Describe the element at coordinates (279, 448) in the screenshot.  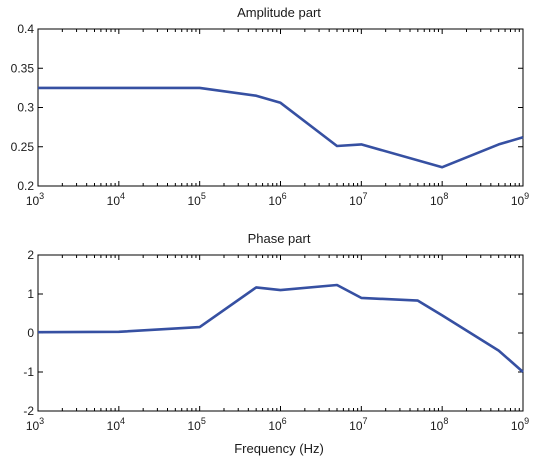
I see `phase-xlabel: Frequency (Hz)` at that location.